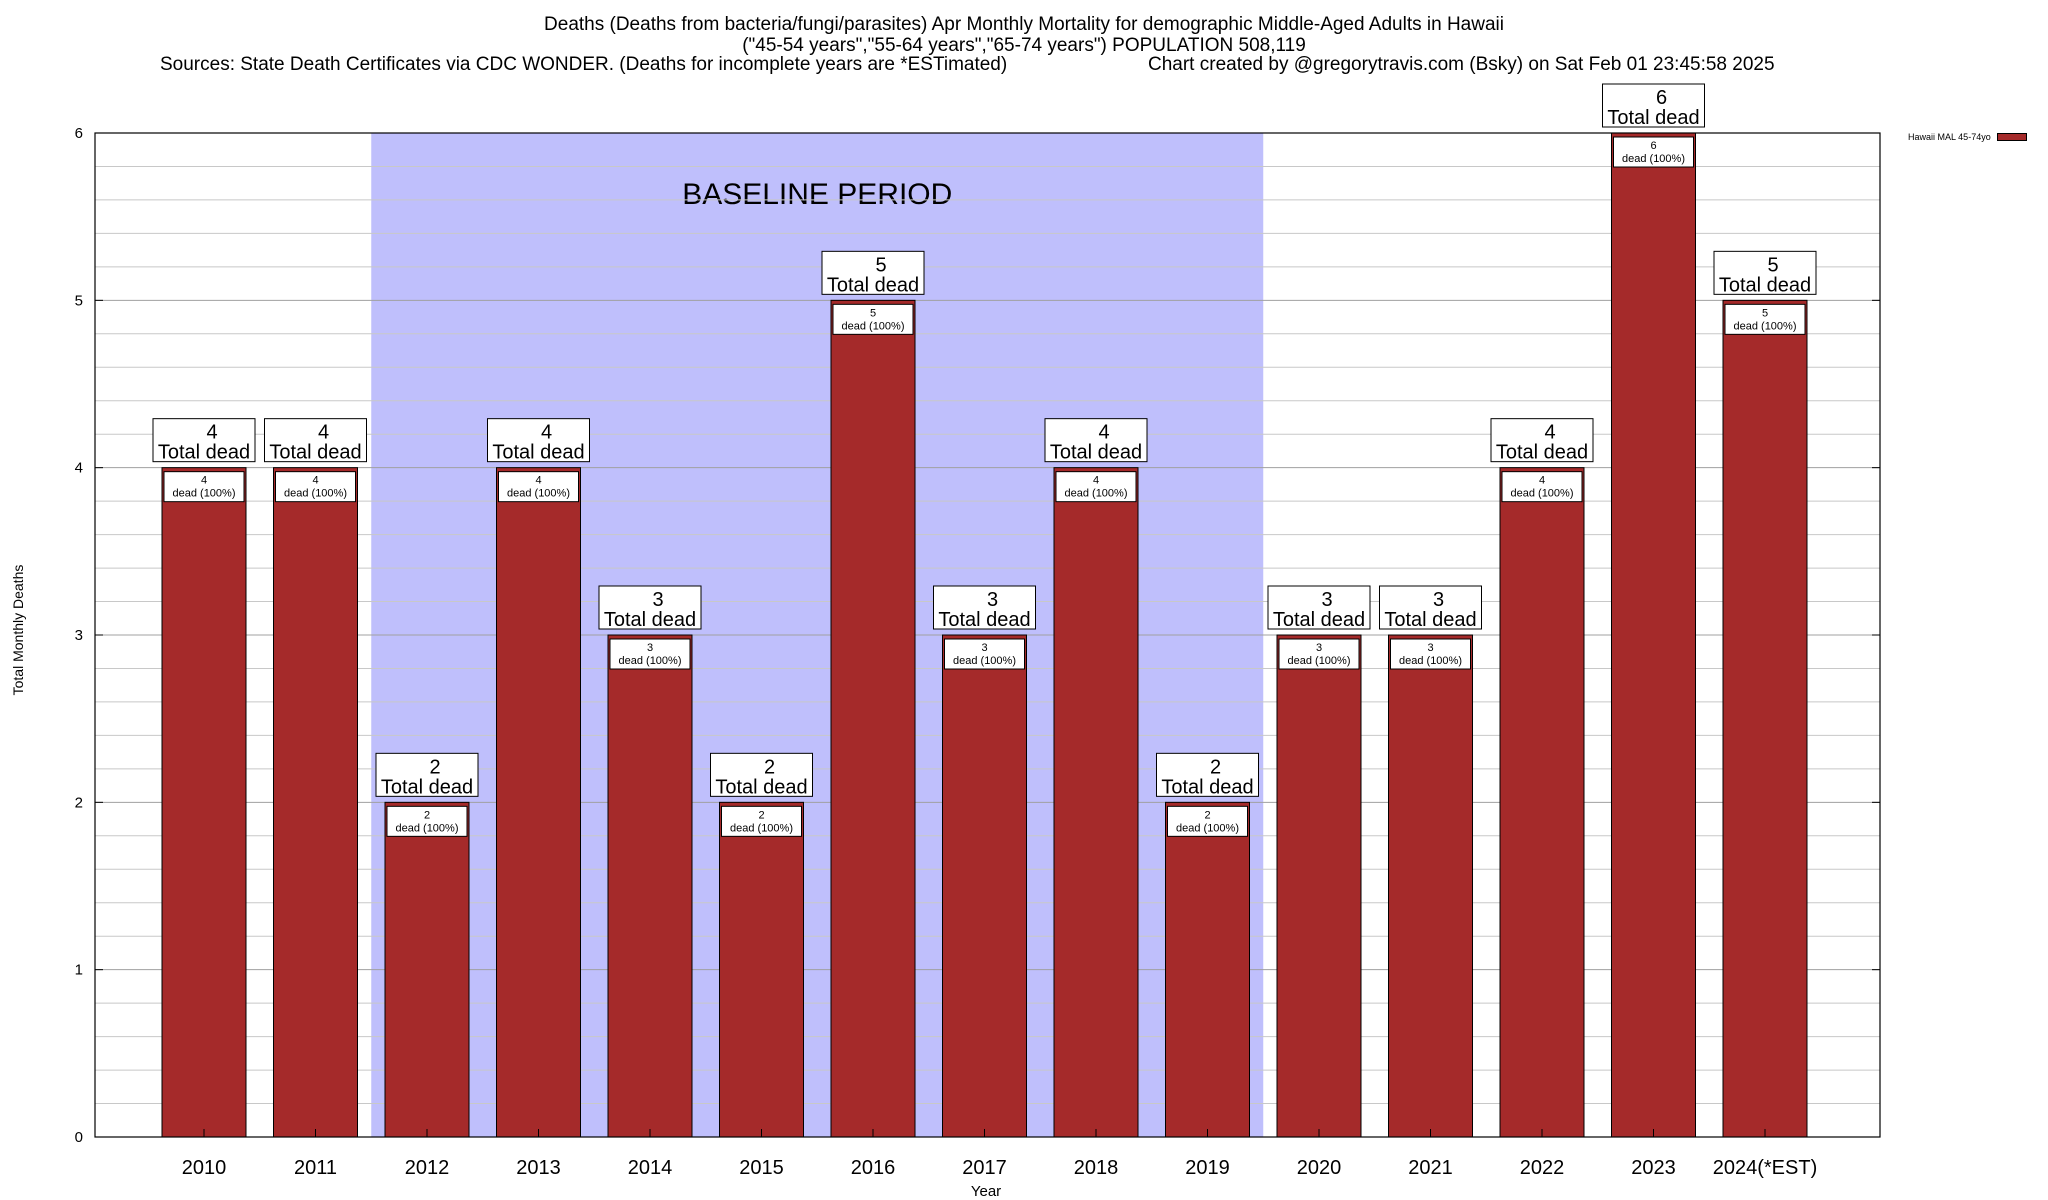 This screenshot has height=1200, width=2048. What do you see at coordinates (650, 1168) in the screenshot?
I see `x-tick-label: 2014` at bounding box center [650, 1168].